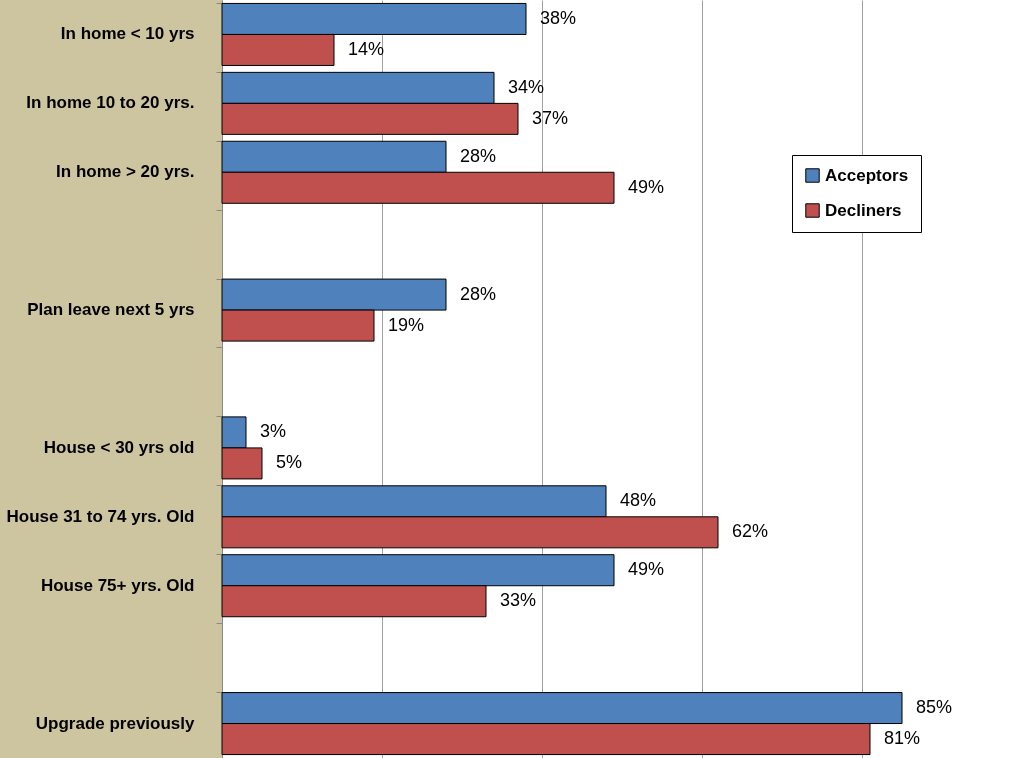 This screenshot has height=758, width=1022. I want to click on data-label: 48%, so click(638, 500).